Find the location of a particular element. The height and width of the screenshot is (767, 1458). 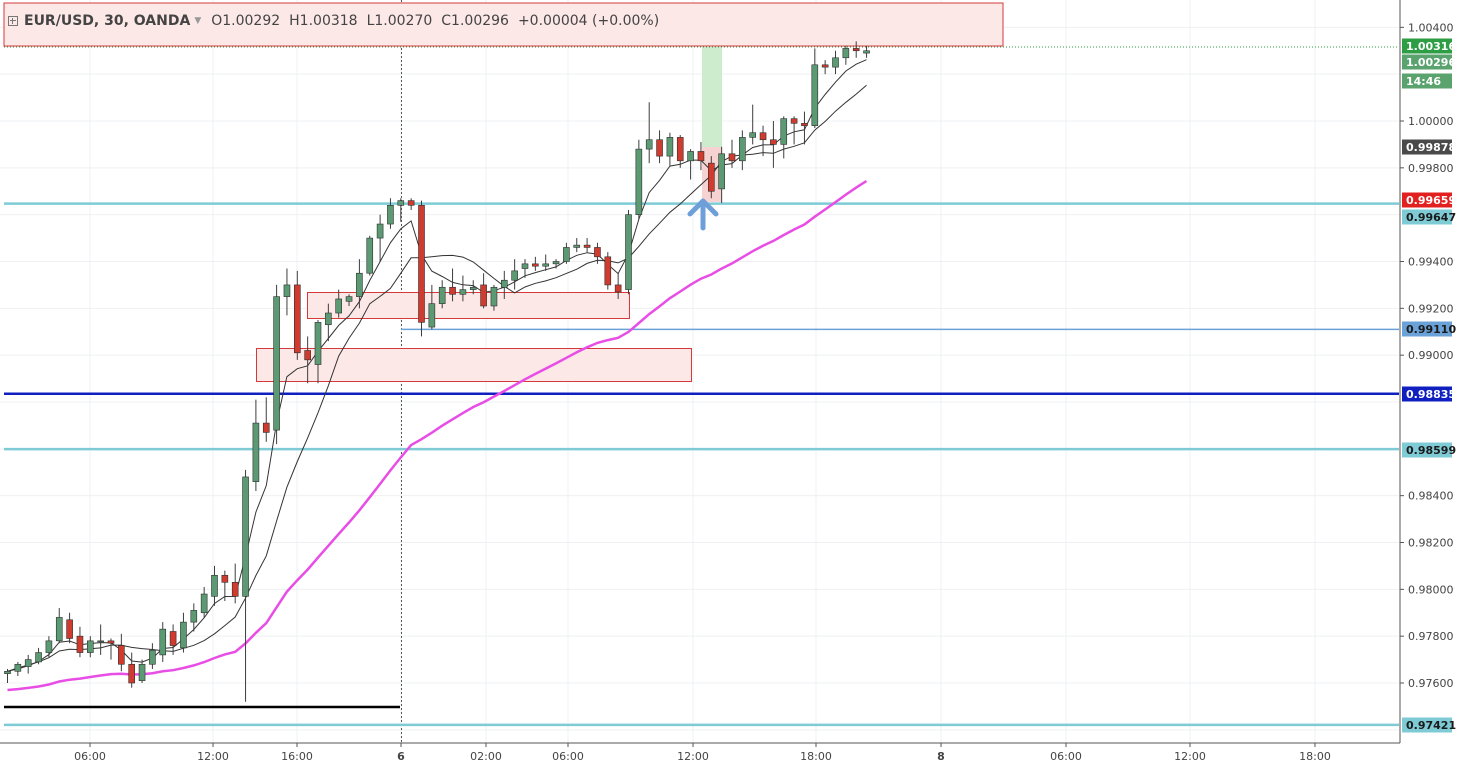

expand-plus-icon is located at coordinates (13, 21).